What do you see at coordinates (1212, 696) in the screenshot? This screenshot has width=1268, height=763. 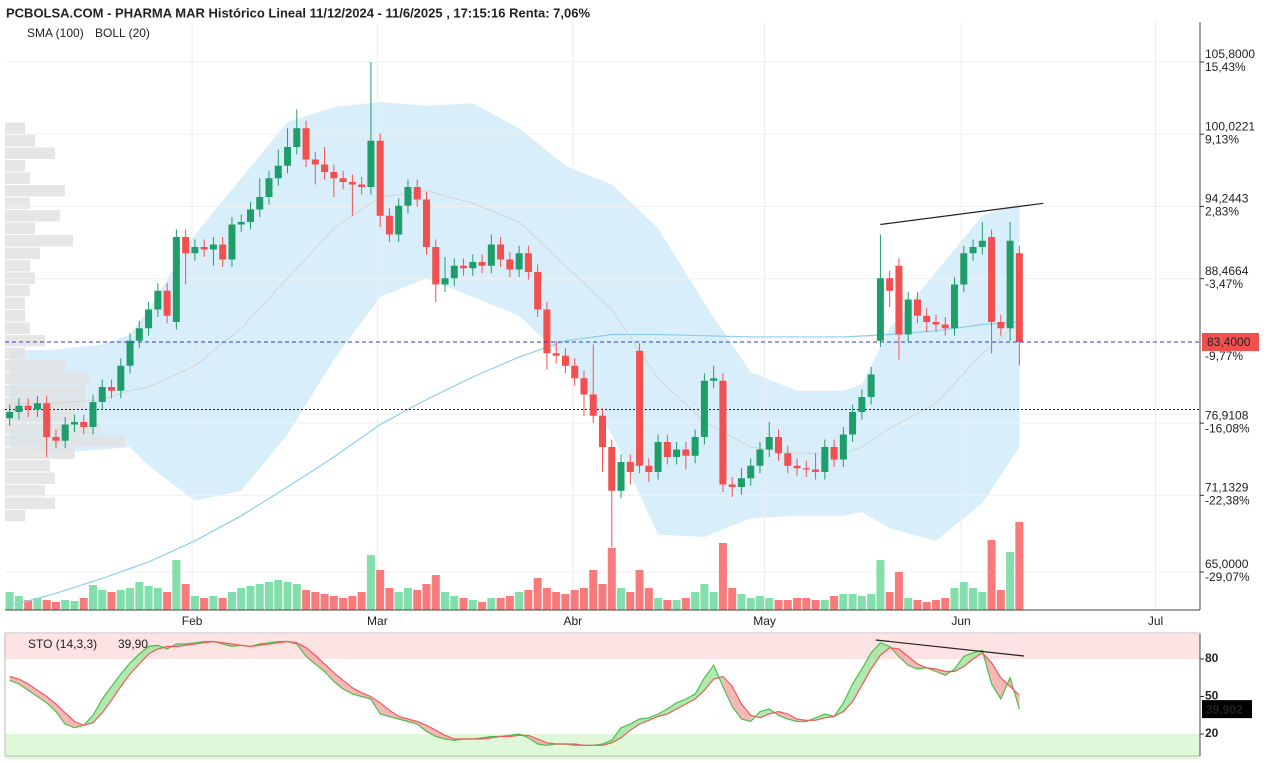 I see `y-tick-label: 50` at bounding box center [1212, 696].